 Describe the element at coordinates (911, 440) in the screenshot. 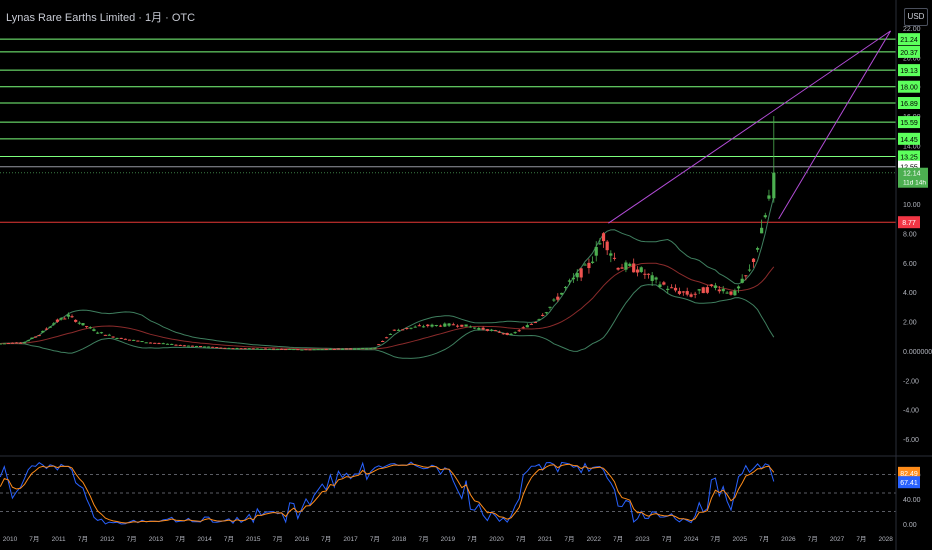

I see `price-tick-label: -6.00` at that location.